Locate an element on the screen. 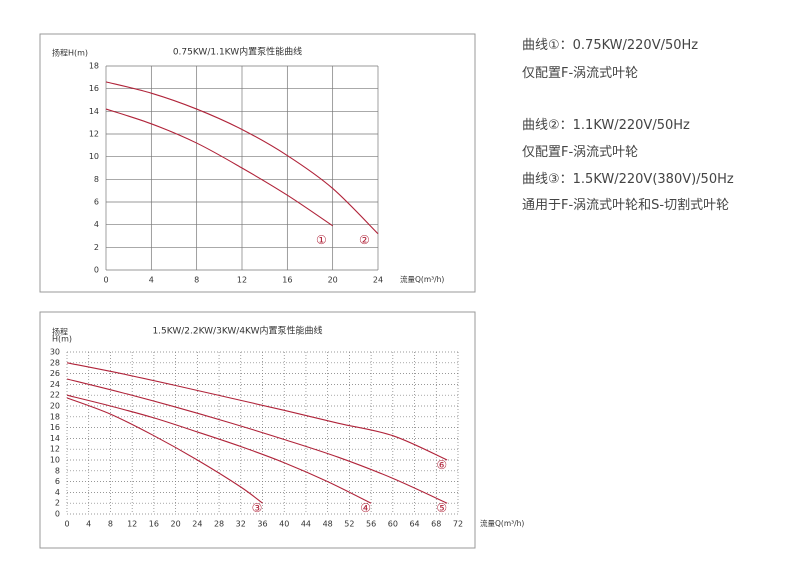 This screenshot has height=569, width=797. curve-label: ① is located at coordinates (321, 240).